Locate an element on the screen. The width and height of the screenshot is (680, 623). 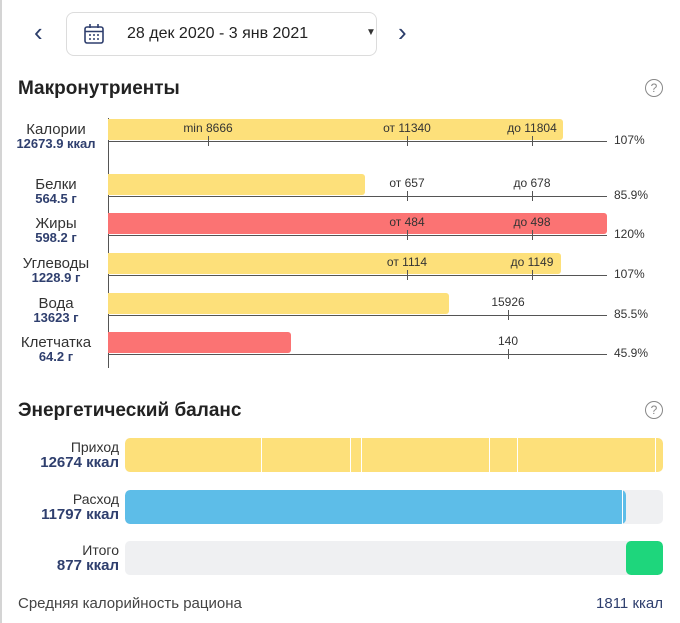
macro-tick-label: от 484 is located at coordinates (407, 222).